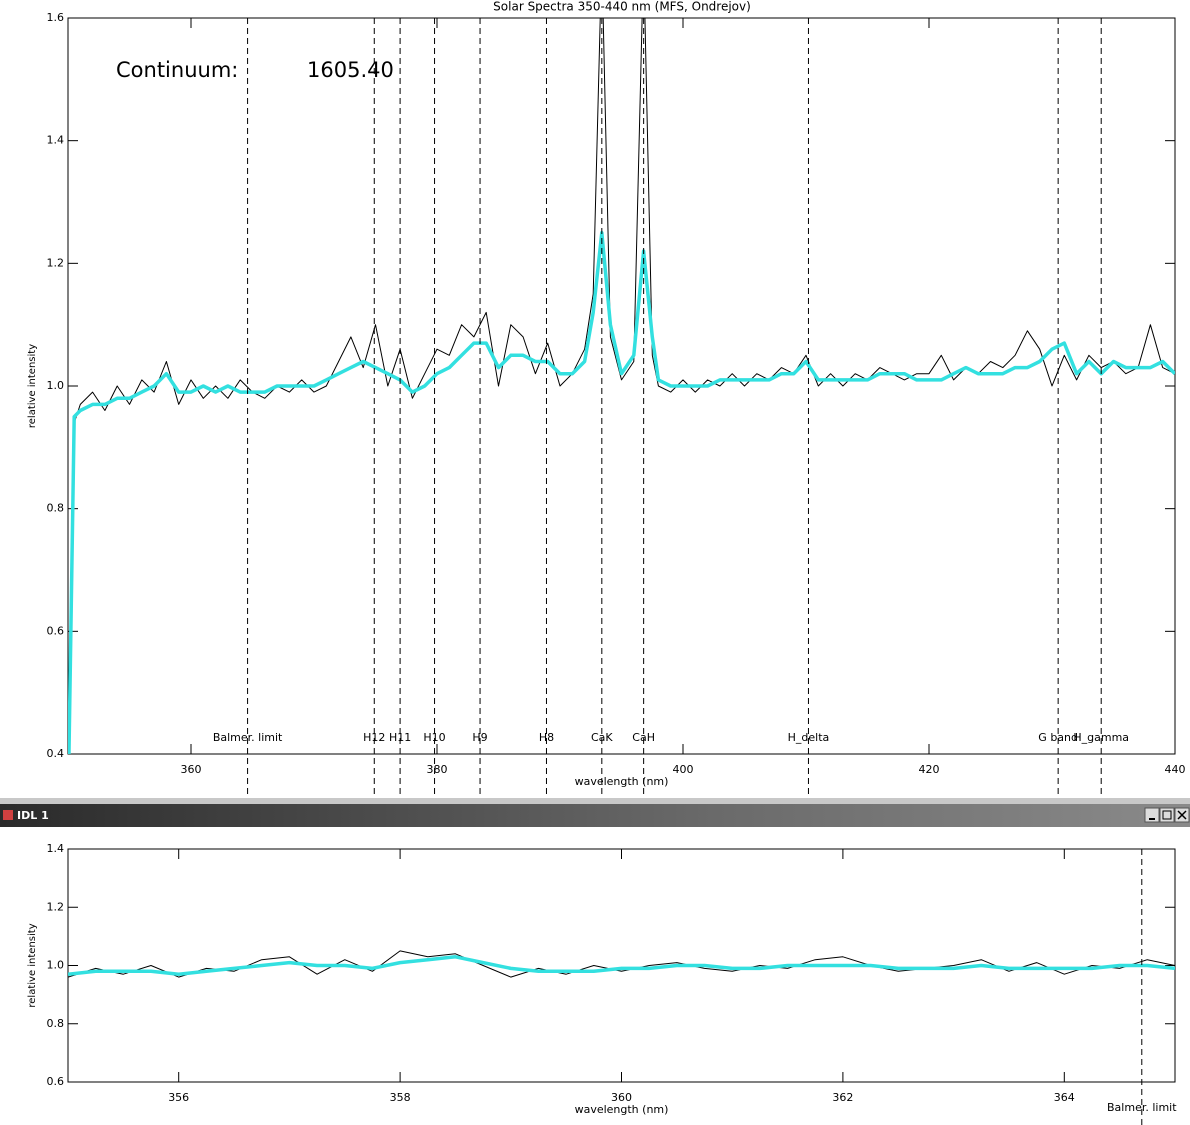 The image size is (1190, 1125). Describe the element at coordinates (595, 815) in the screenshot. I see `title-bar` at that location.